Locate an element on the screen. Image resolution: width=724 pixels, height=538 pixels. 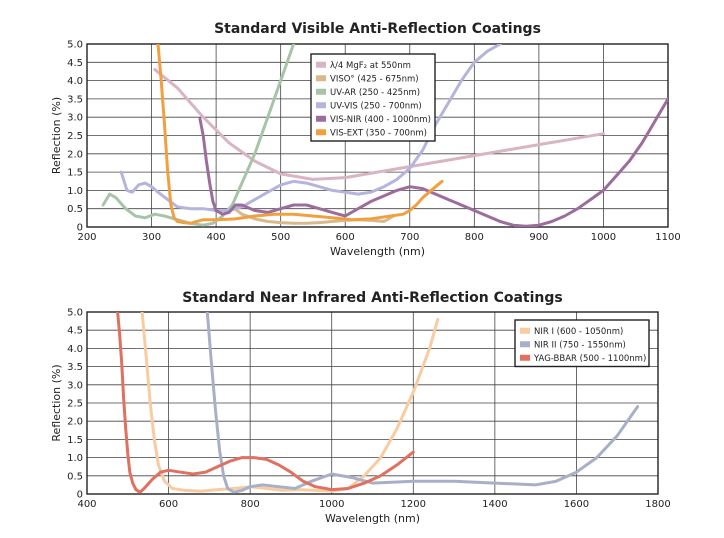
x-tick-label: 1200 is located at coordinates (413, 504).